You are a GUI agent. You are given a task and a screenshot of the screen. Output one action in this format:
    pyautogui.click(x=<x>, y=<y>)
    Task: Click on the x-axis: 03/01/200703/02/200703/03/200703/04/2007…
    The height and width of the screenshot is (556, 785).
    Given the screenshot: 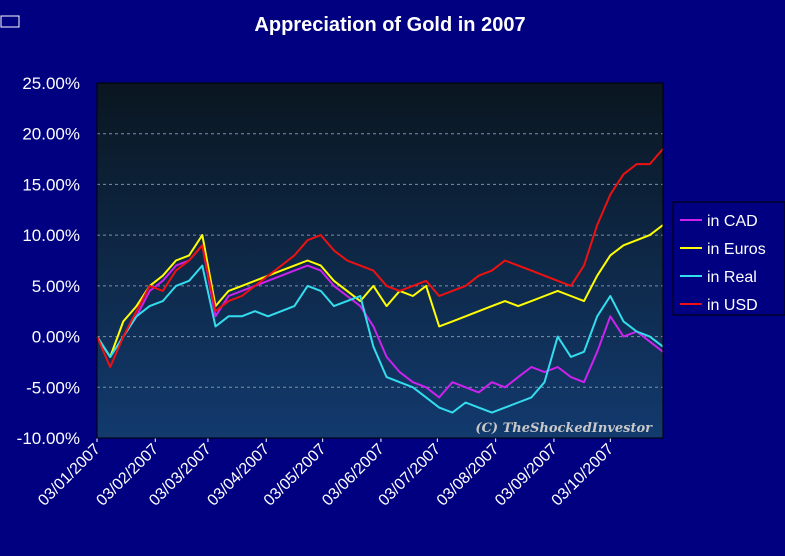 What is the action you would take?
    pyautogui.click(x=326, y=473)
    